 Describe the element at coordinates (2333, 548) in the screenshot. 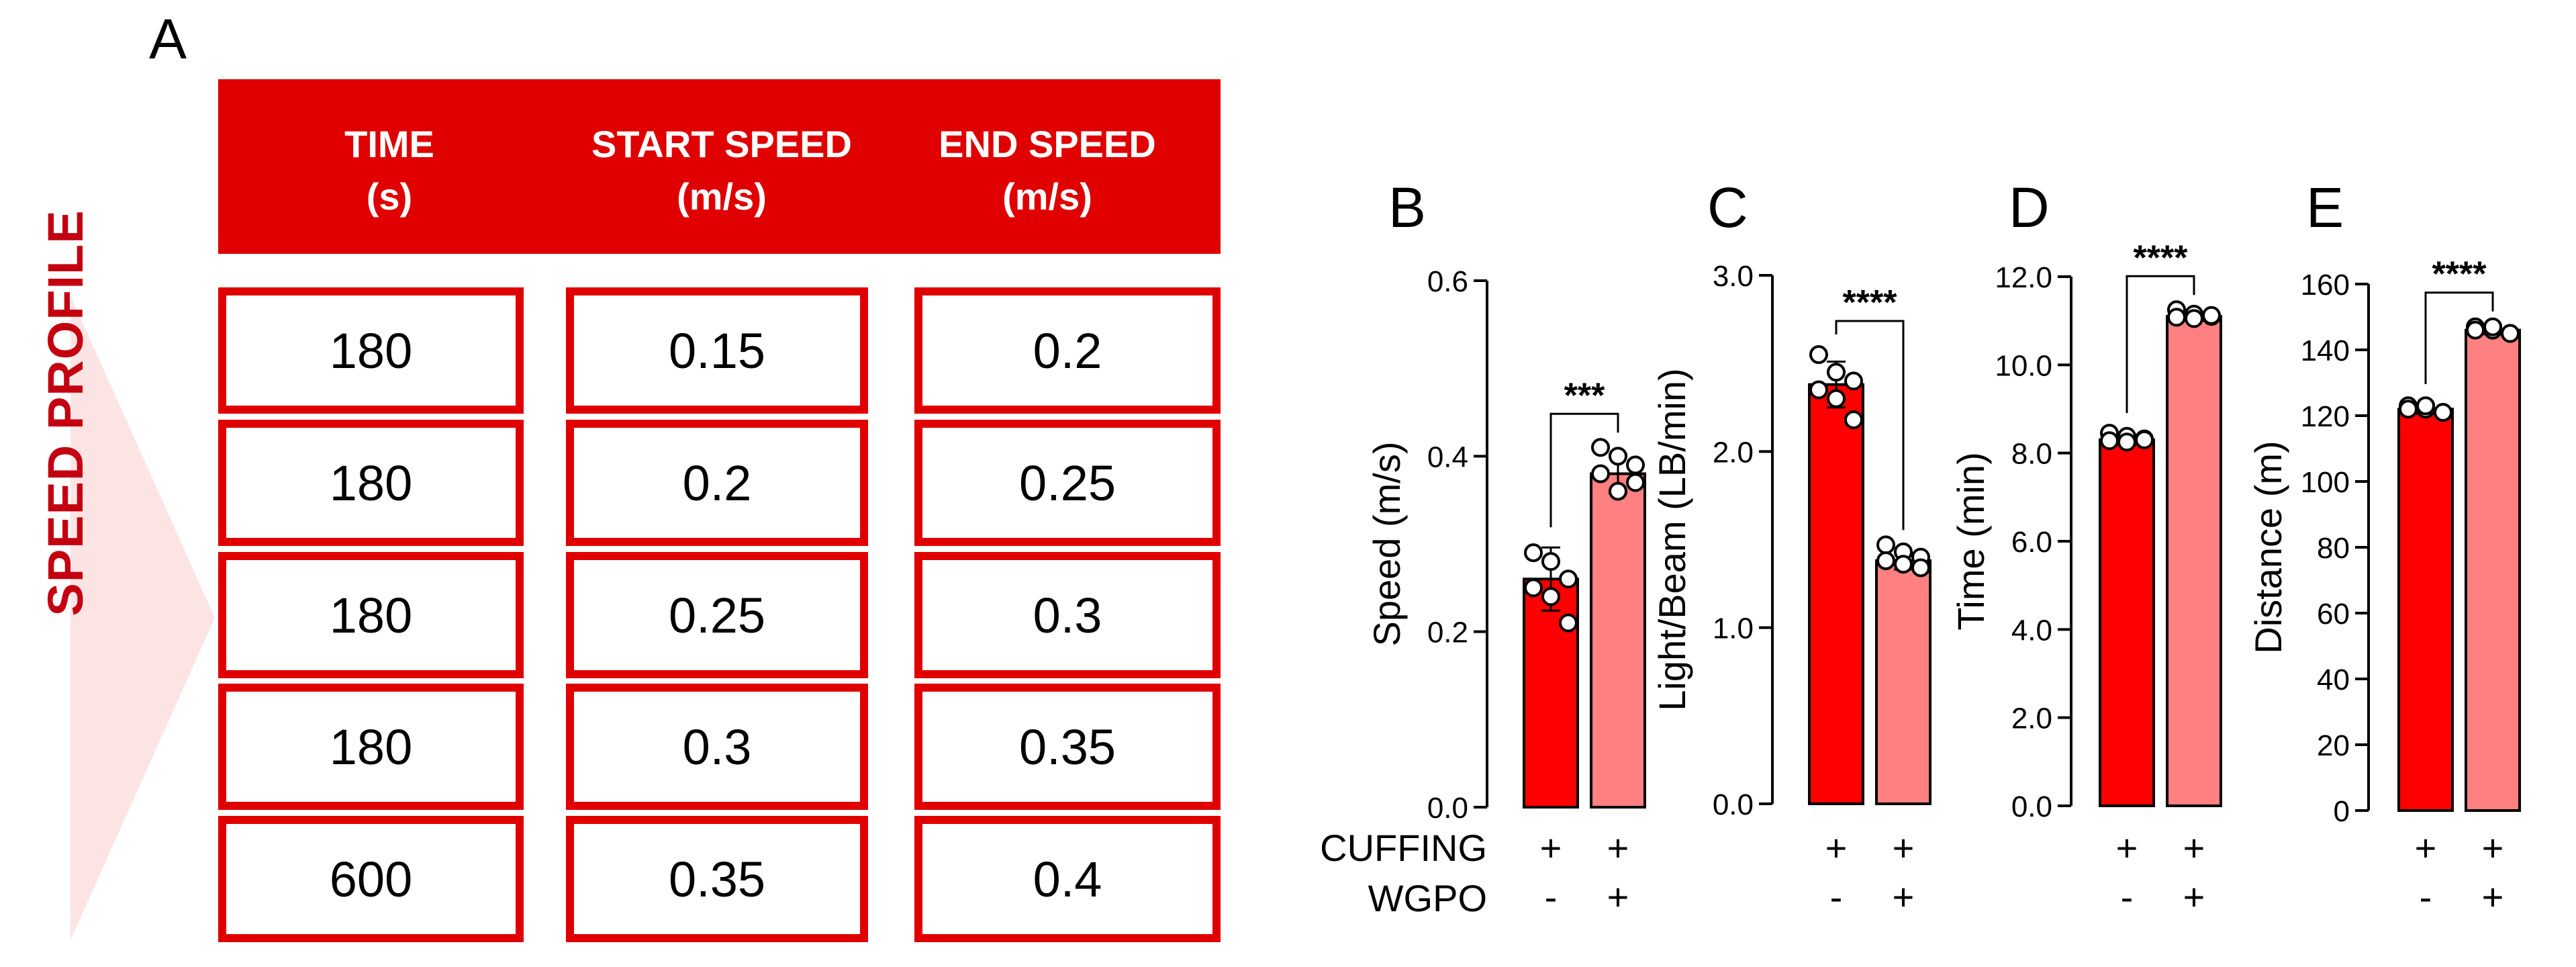

I see `chart-e-tick-label-4: 80` at that location.